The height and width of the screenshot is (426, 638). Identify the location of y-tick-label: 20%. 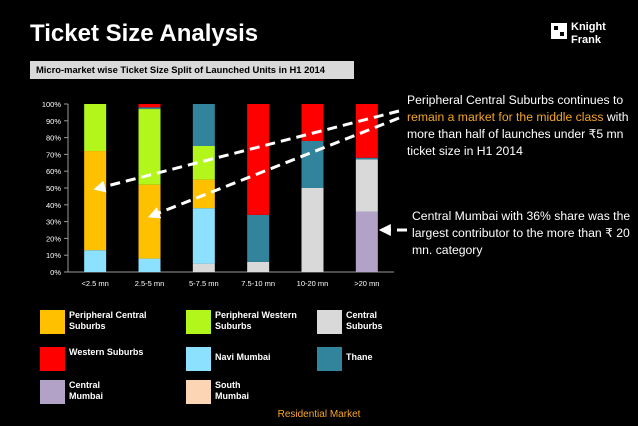
(53, 238).